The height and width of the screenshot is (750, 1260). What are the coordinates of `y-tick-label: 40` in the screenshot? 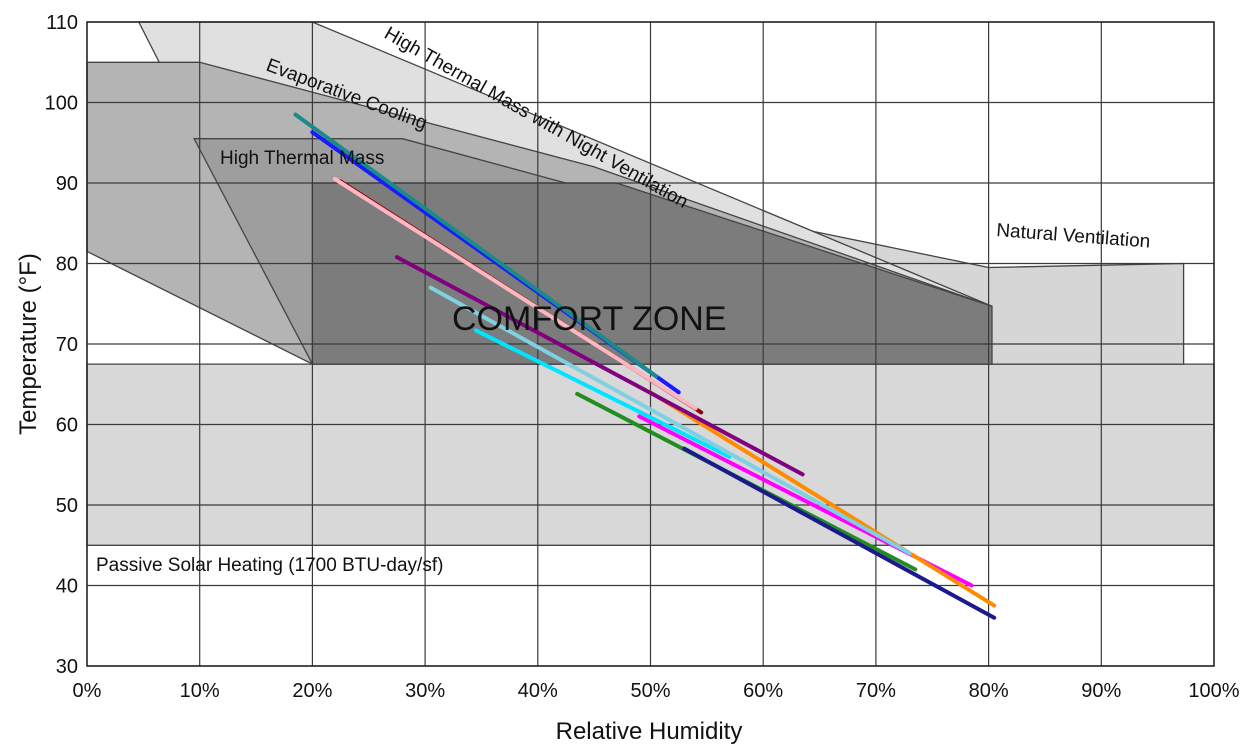 It's located at (67, 587).